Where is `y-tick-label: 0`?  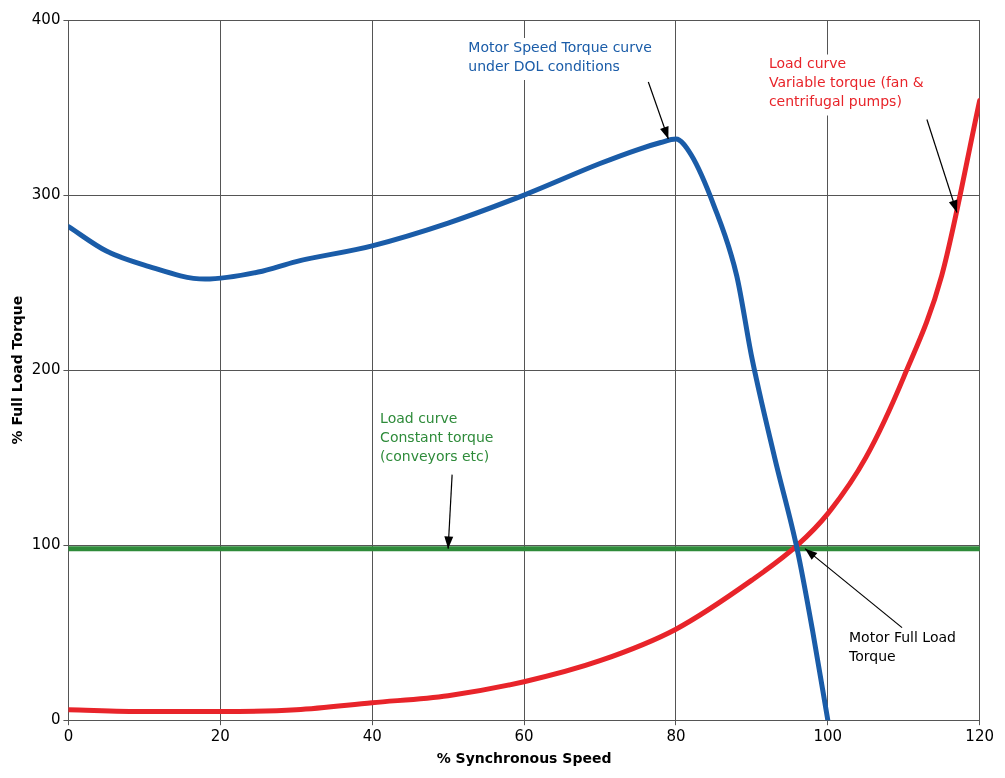 y-tick-label: 0 is located at coordinates (55, 719).